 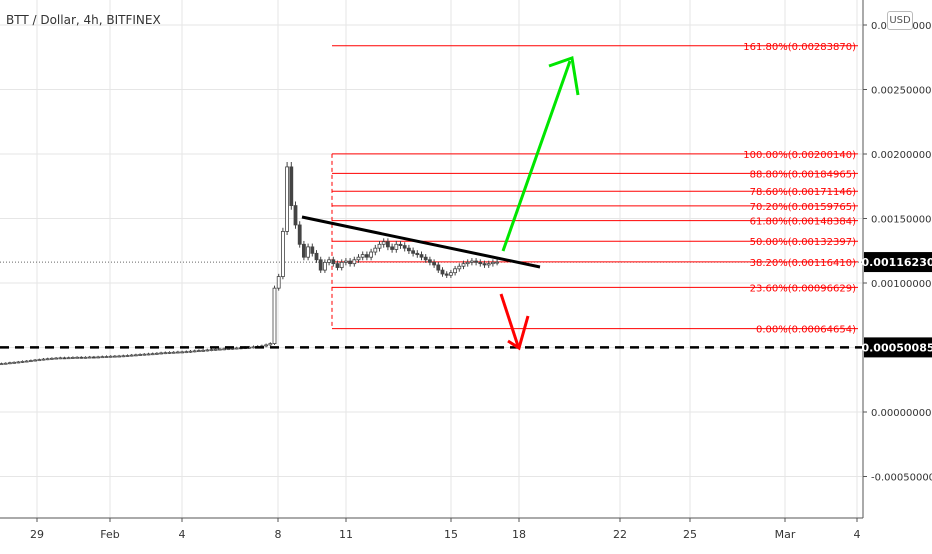 What do you see at coordinates (620, 534) in the screenshot?
I see `x-tick-label: 22` at bounding box center [620, 534].